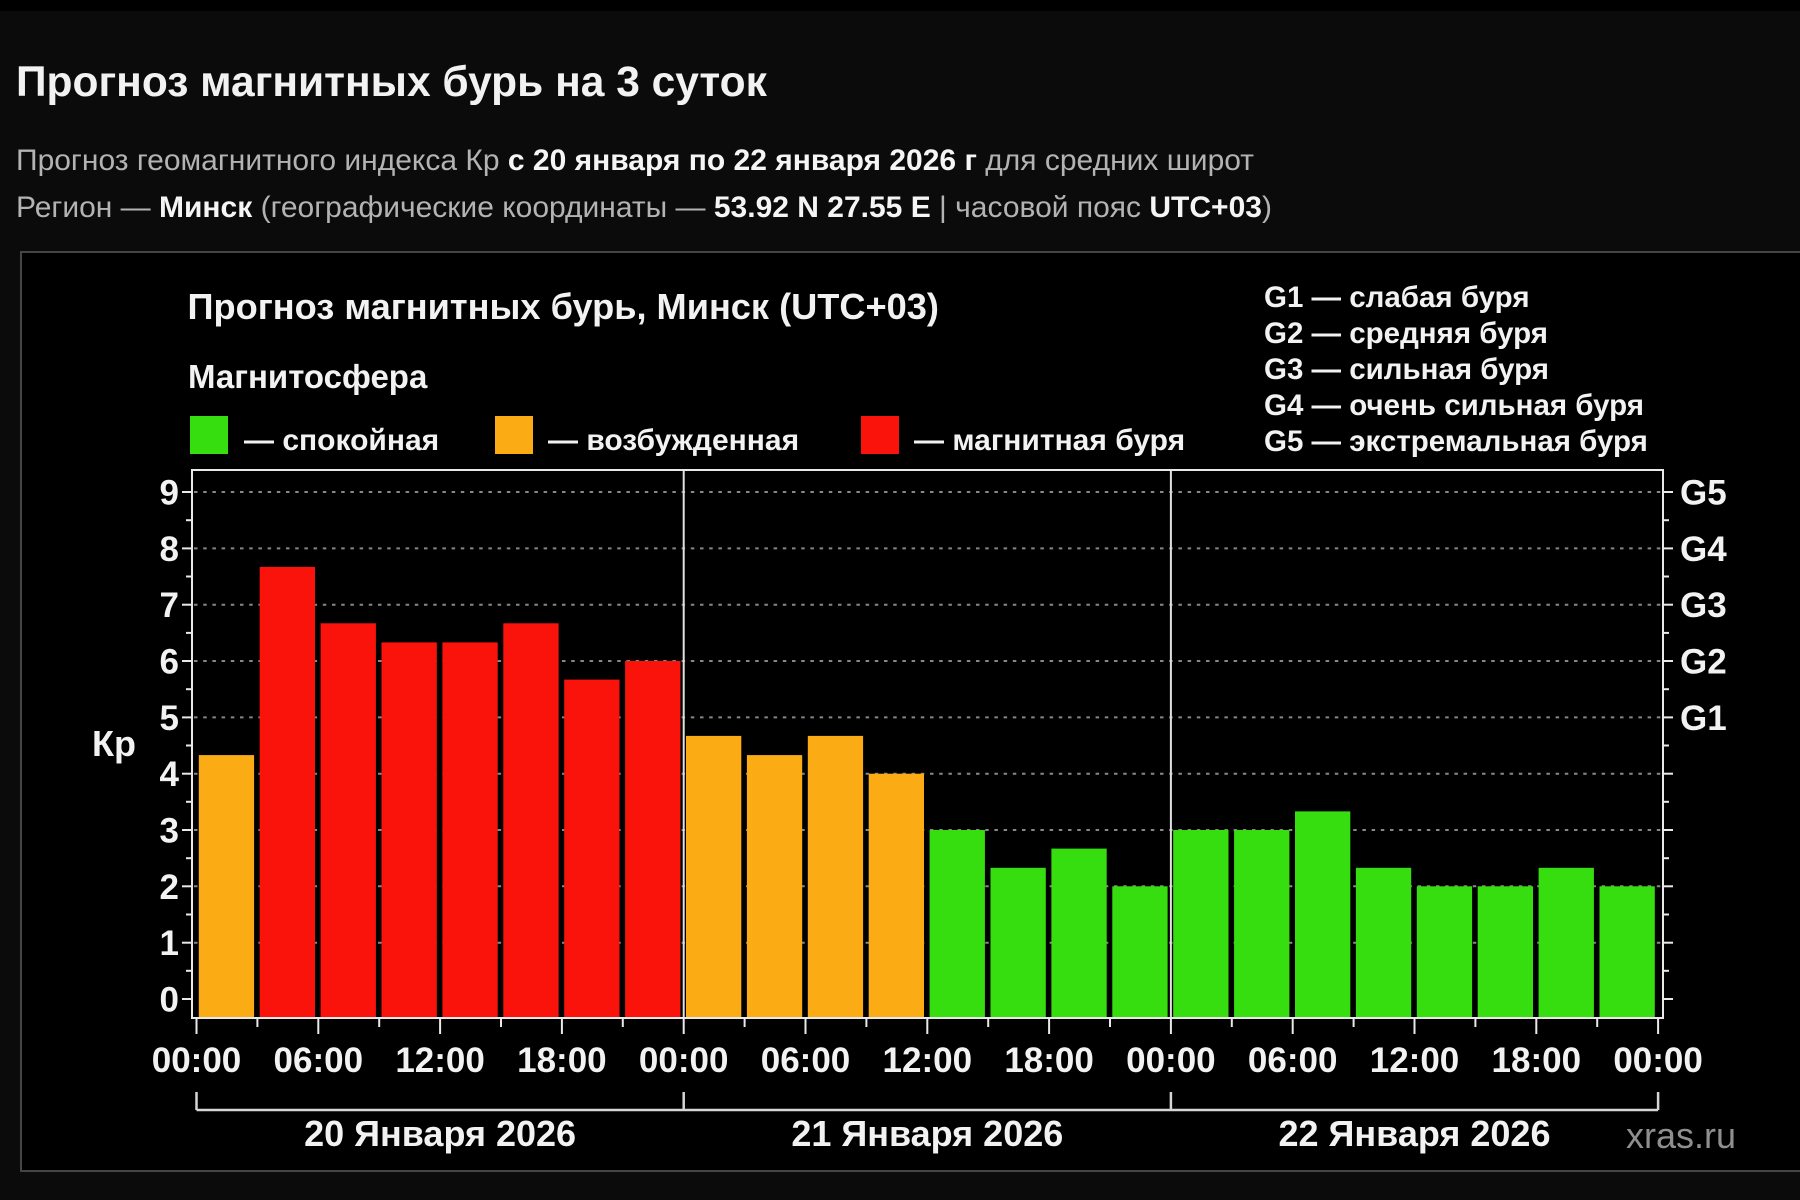 The width and height of the screenshot is (1800, 1200). I want to click on svg-text: 21 Января 2026, so click(927, 1133).